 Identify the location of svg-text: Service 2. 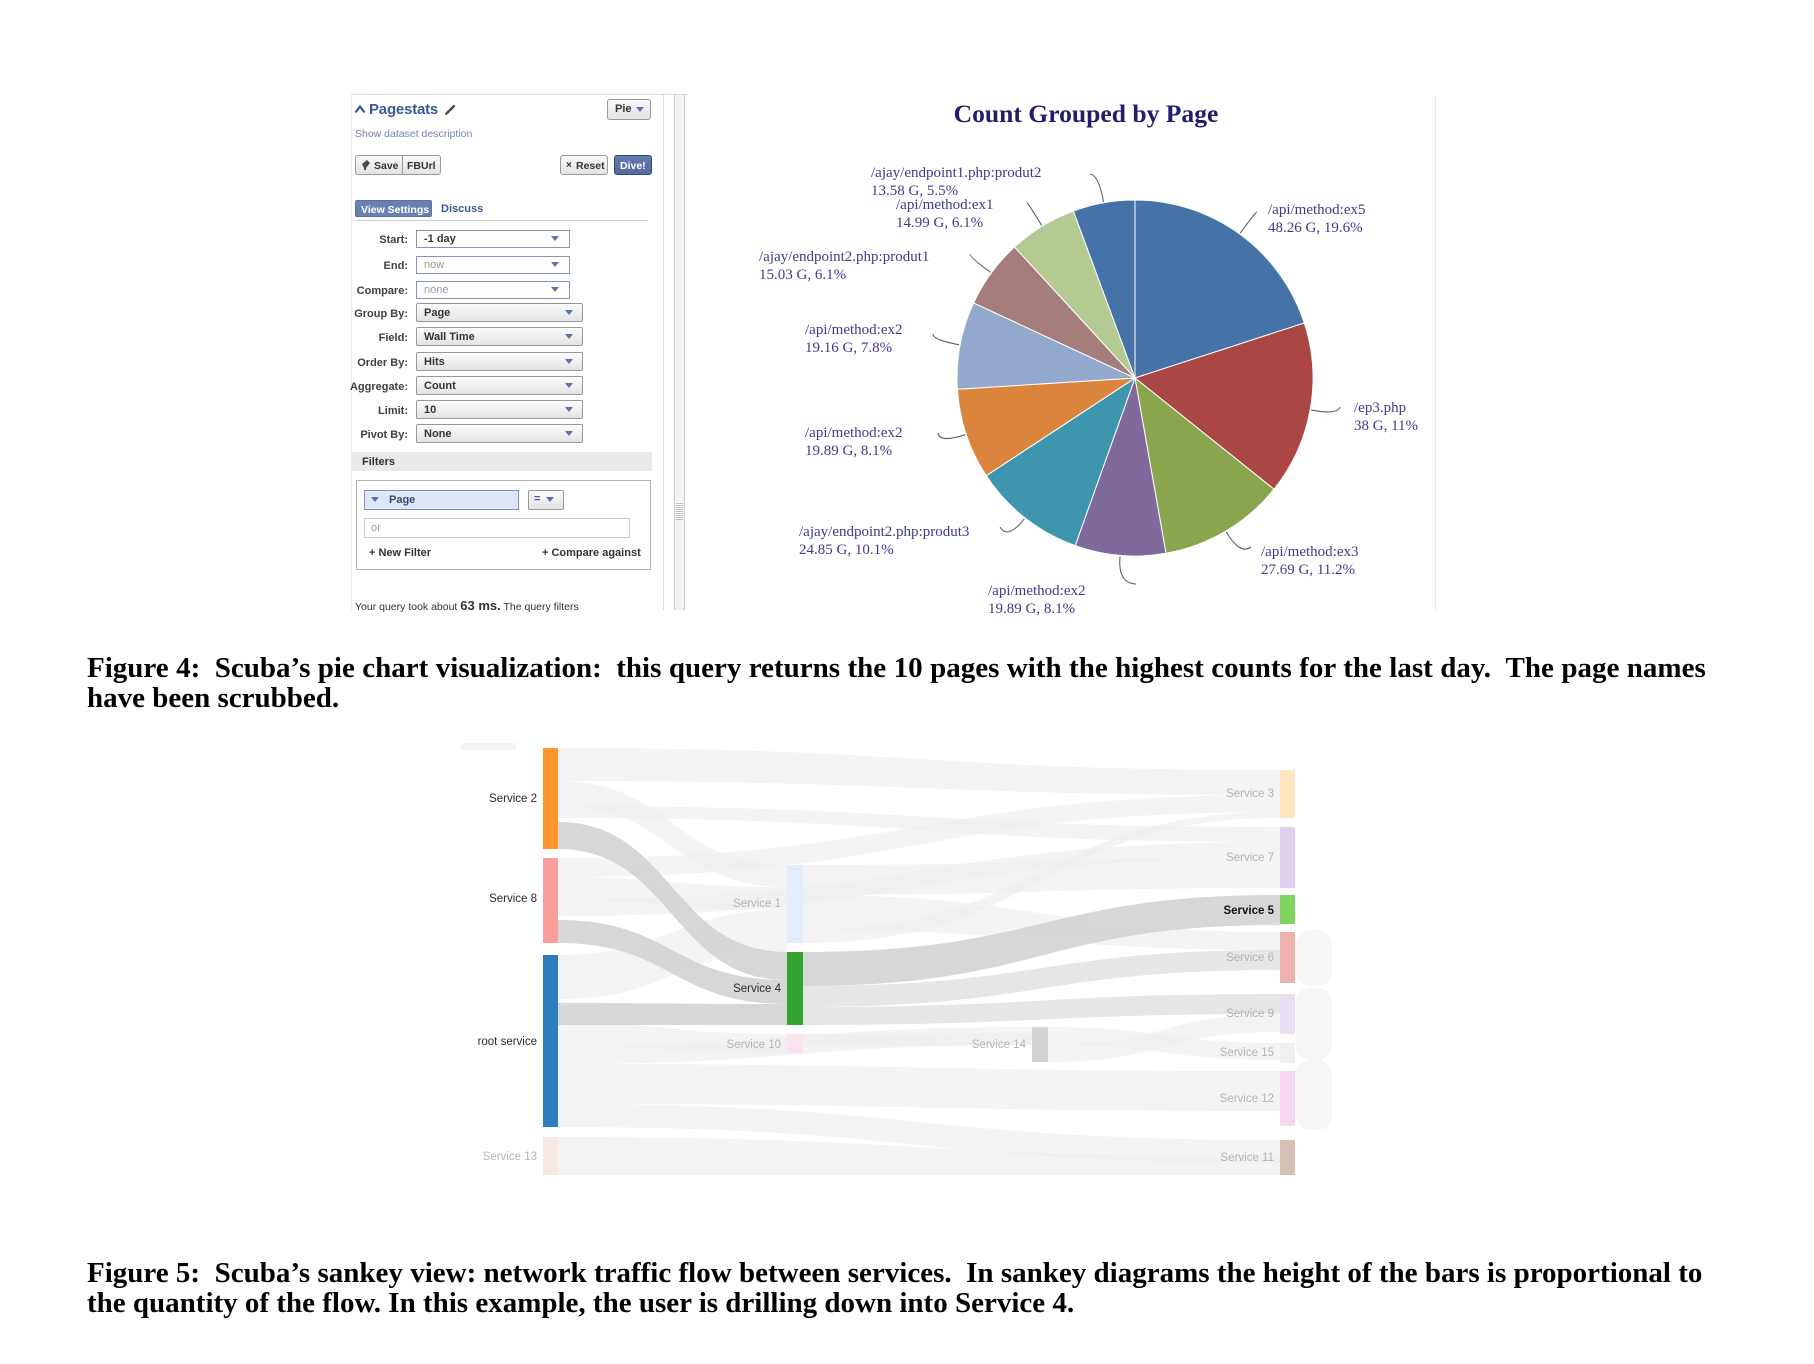
(513, 799).